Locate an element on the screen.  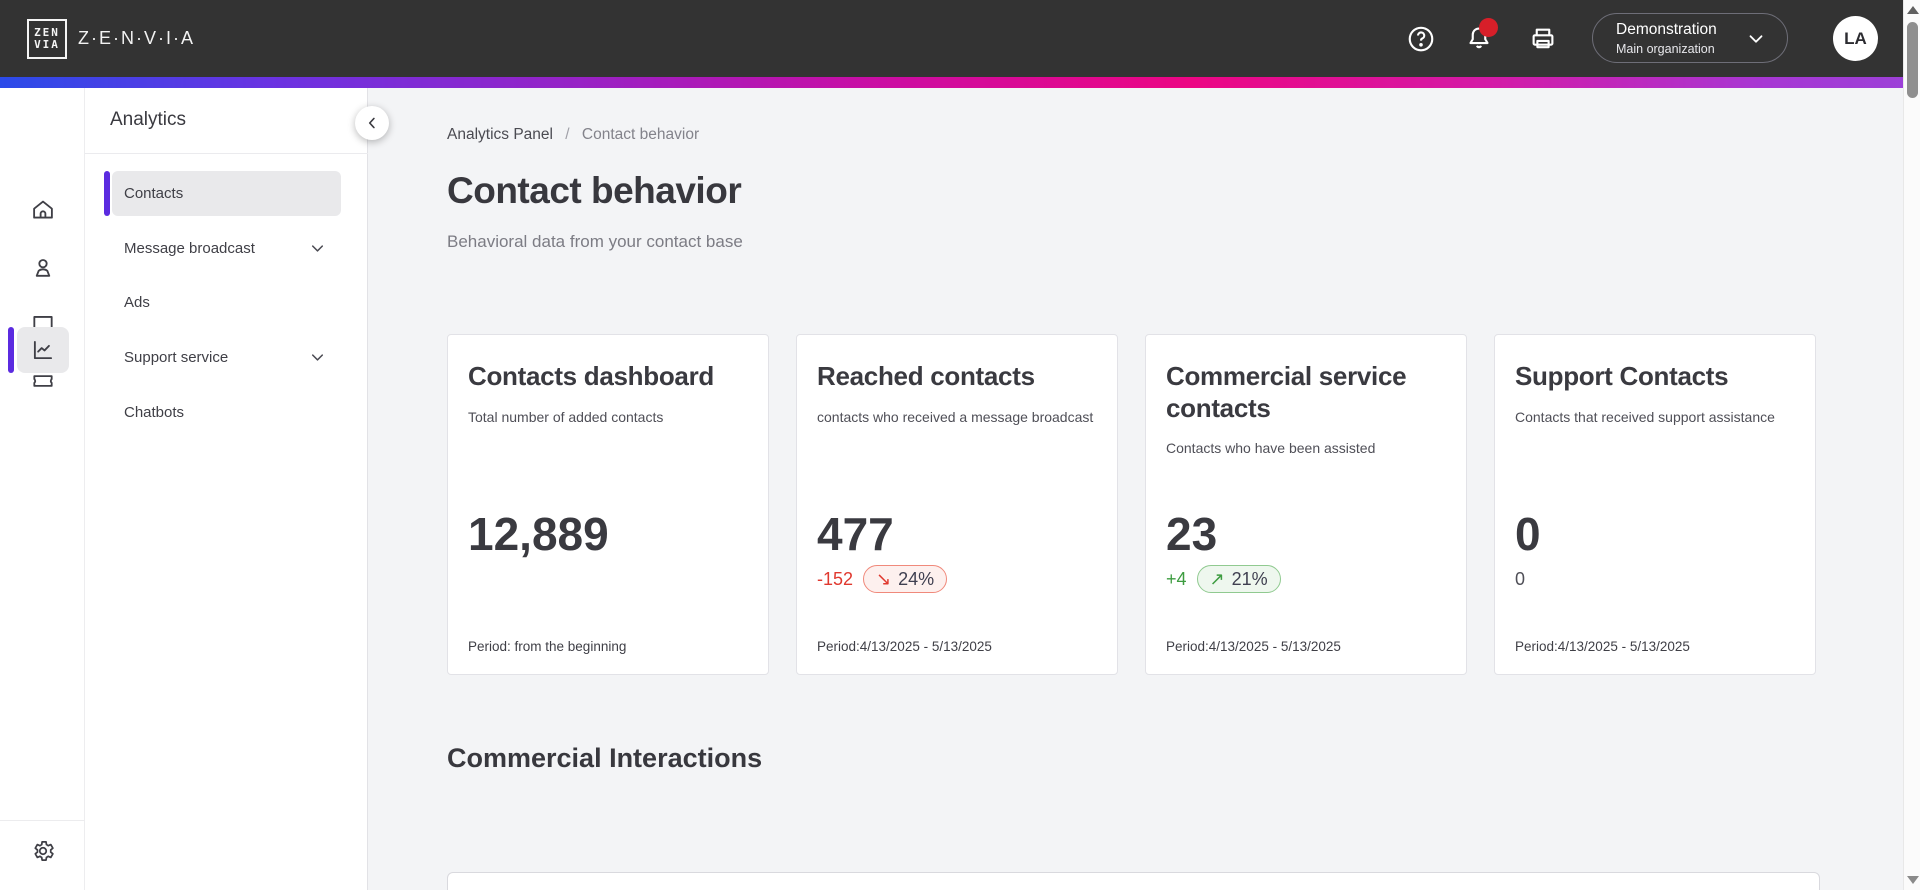
card-delta-row: -152 ↘ 24% is located at coordinates (882, 579).